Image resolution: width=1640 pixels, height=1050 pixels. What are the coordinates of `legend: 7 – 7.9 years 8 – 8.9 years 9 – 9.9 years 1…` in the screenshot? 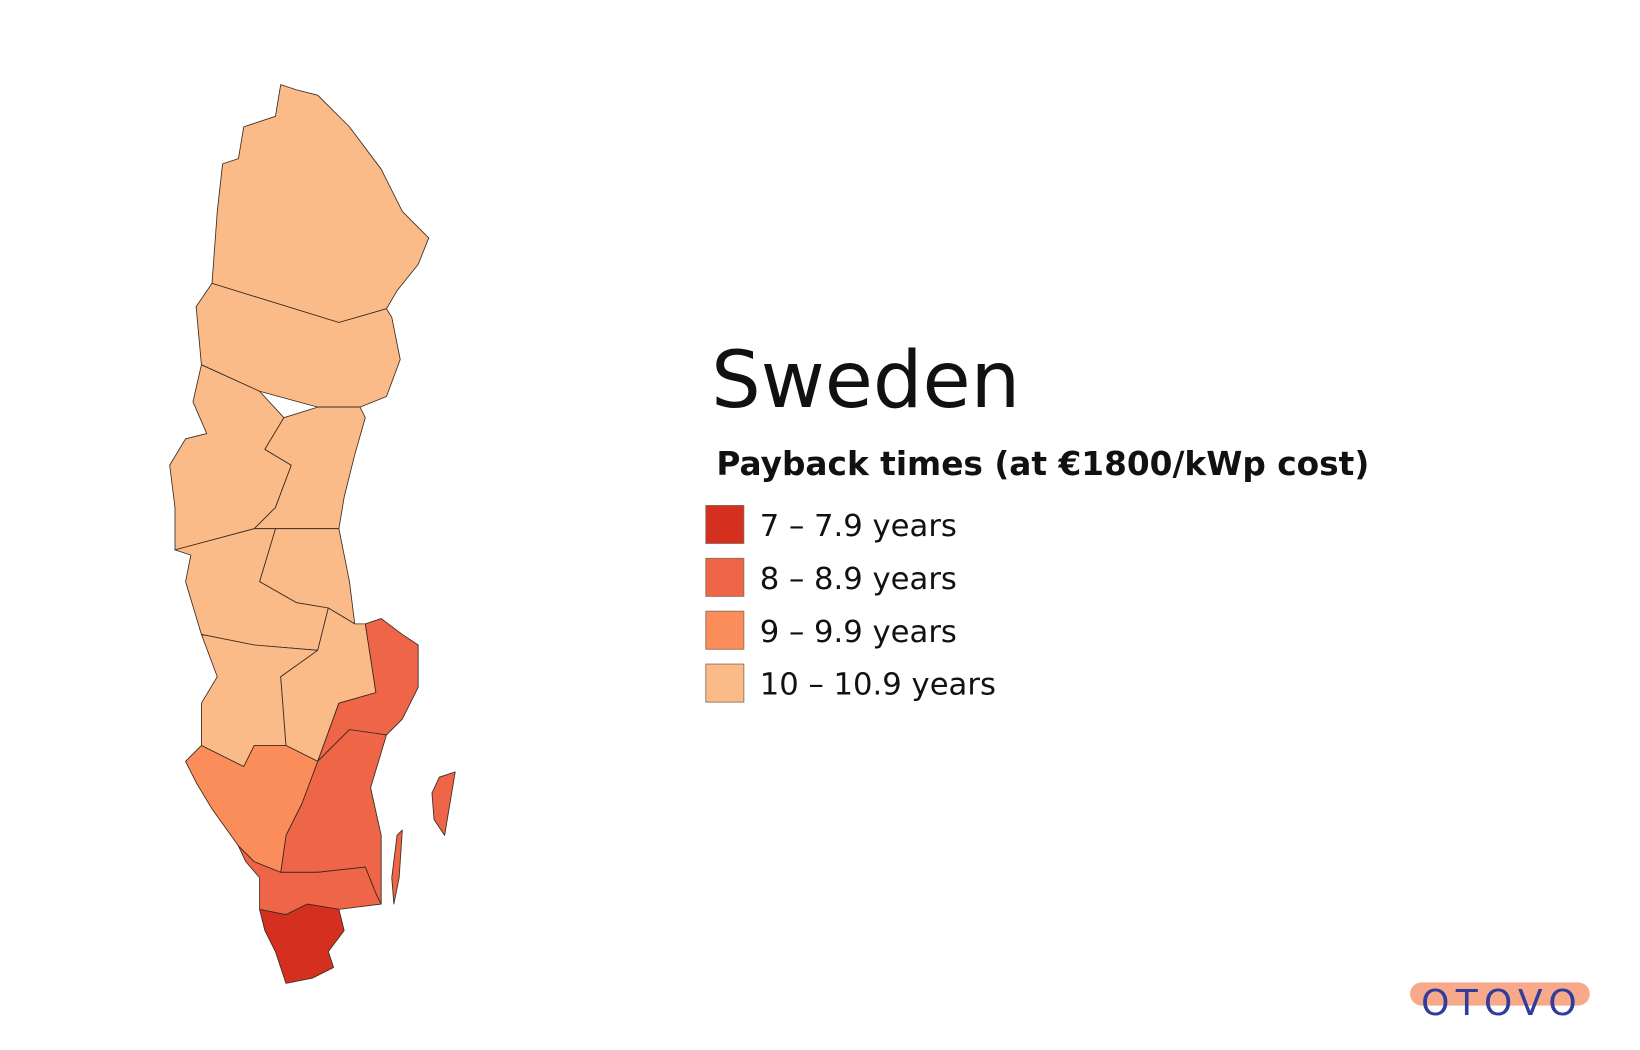 It's located at (850, 604).